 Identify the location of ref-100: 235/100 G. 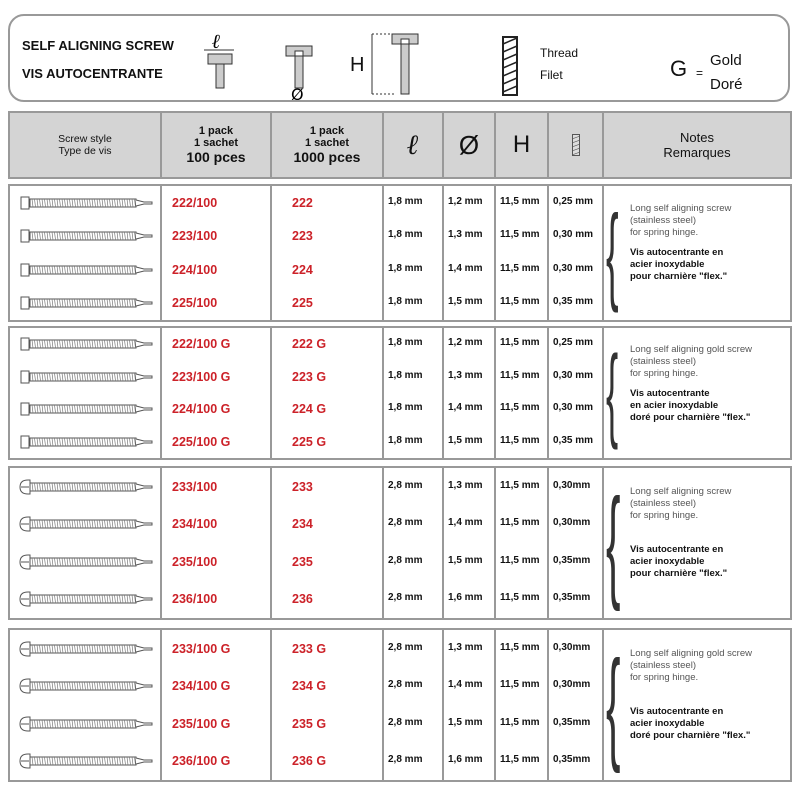
(201, 723).